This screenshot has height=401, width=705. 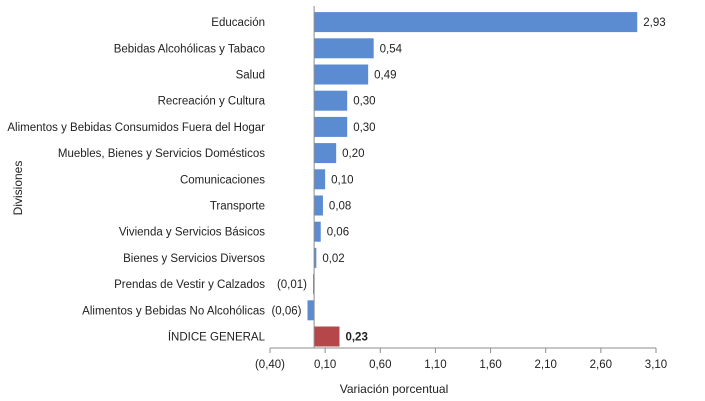 What do you see at coordinates (340, 207) in the screenshot?
I see `value-label: 0,08` at bounding box center [340, 207].